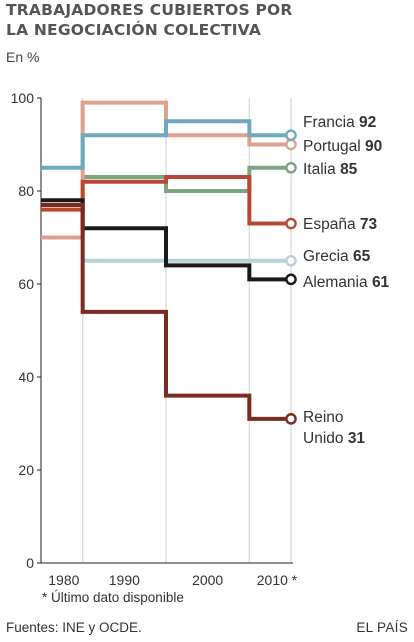  I want to click on y-tick-label: 0, so click(30, 563).